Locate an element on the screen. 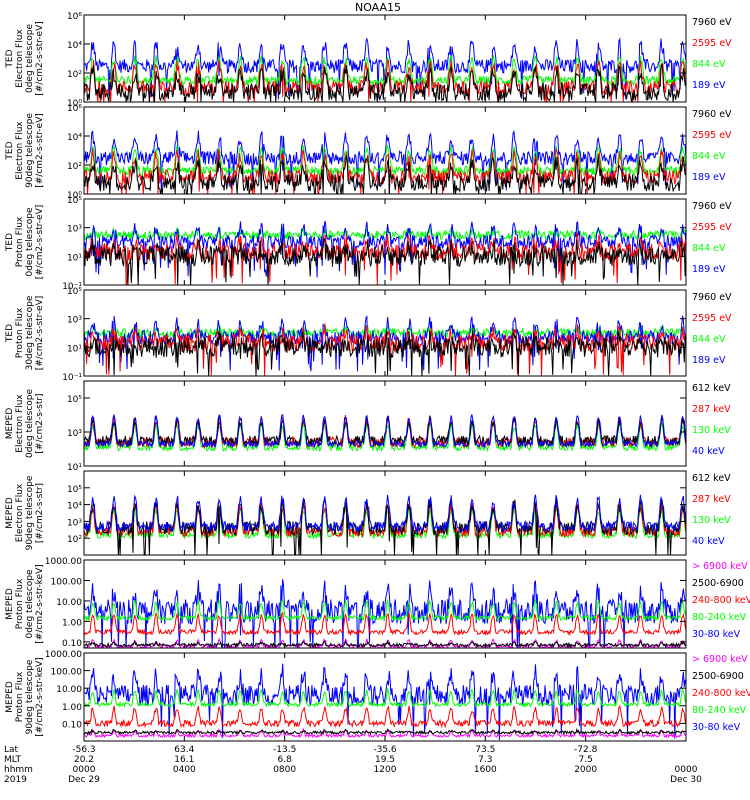 The image size is (750, 800). x-tick-label: 20.2 is located at coordinates (84, 760).